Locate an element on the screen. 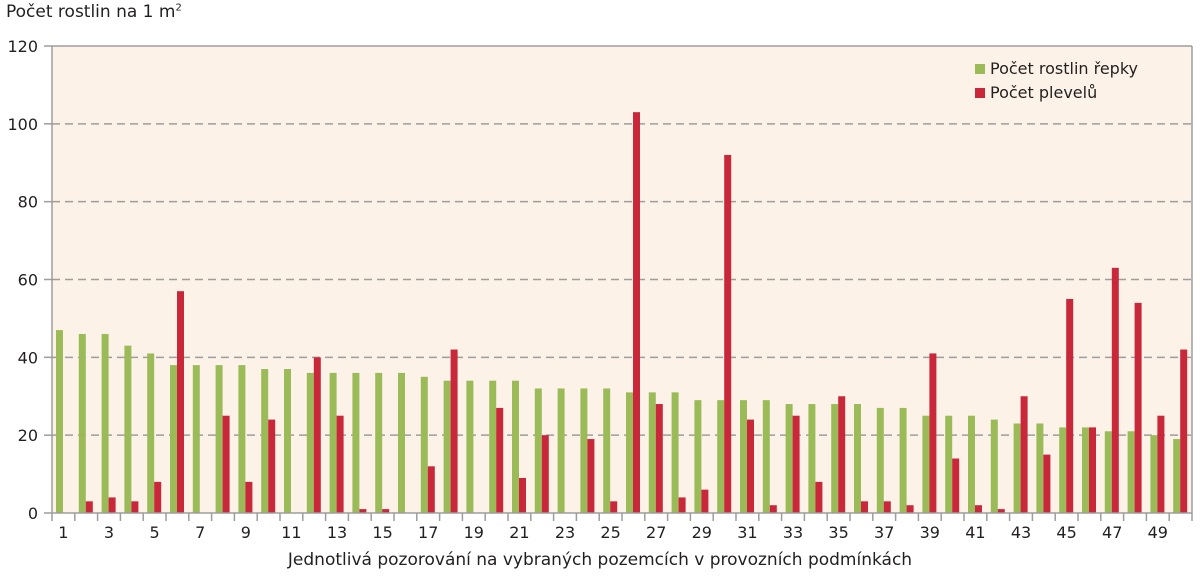 Image resolution: width=1200 pixels, height=578 pixels. x-tick-label: 43 is located at coordinates (1021, 532).